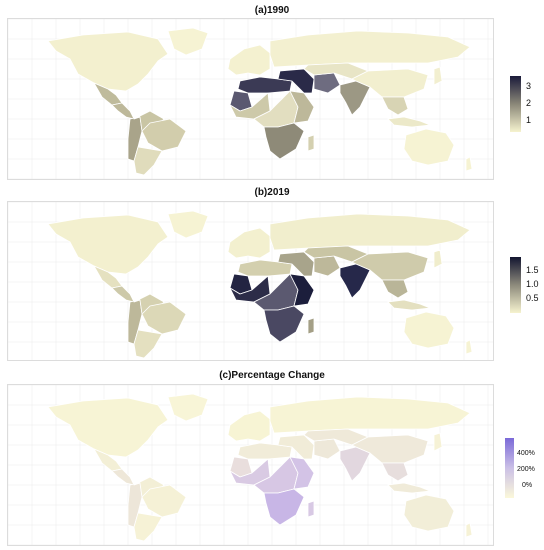 The image size is (544, 550). What do you see at coordinates (272, 375) in the screenshot?
I see `panel-title: (c)Percentage Change` at bounding box center [272, 375].